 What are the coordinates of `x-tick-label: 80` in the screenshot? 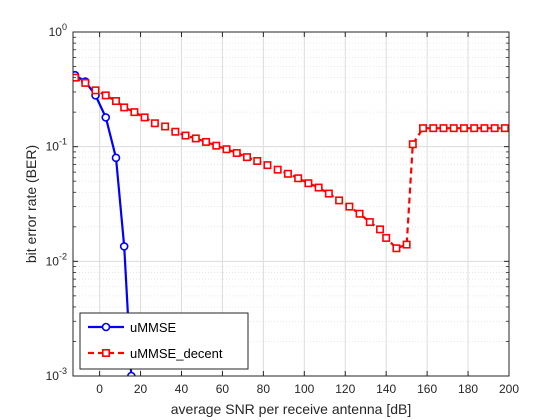 It's located at (264, 389).